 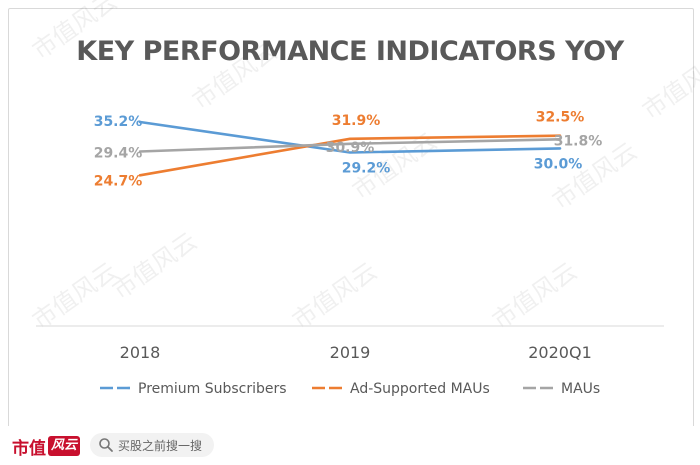 I want to click on data-label: 32.5%, so click(x=560, y=118).